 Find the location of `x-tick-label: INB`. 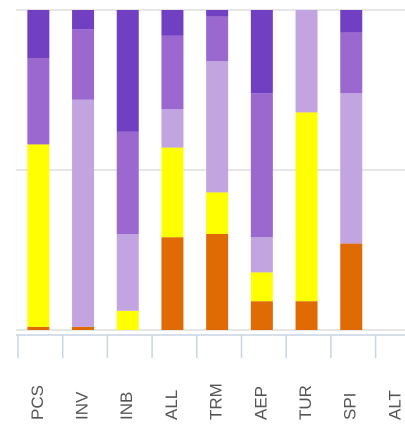

x-tick-label: INB is located at coordinates (126, 406).